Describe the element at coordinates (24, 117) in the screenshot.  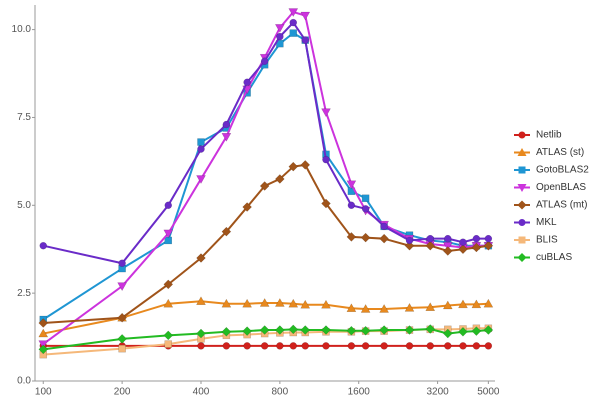
I see `y-tick-label: 7.5` at that location.